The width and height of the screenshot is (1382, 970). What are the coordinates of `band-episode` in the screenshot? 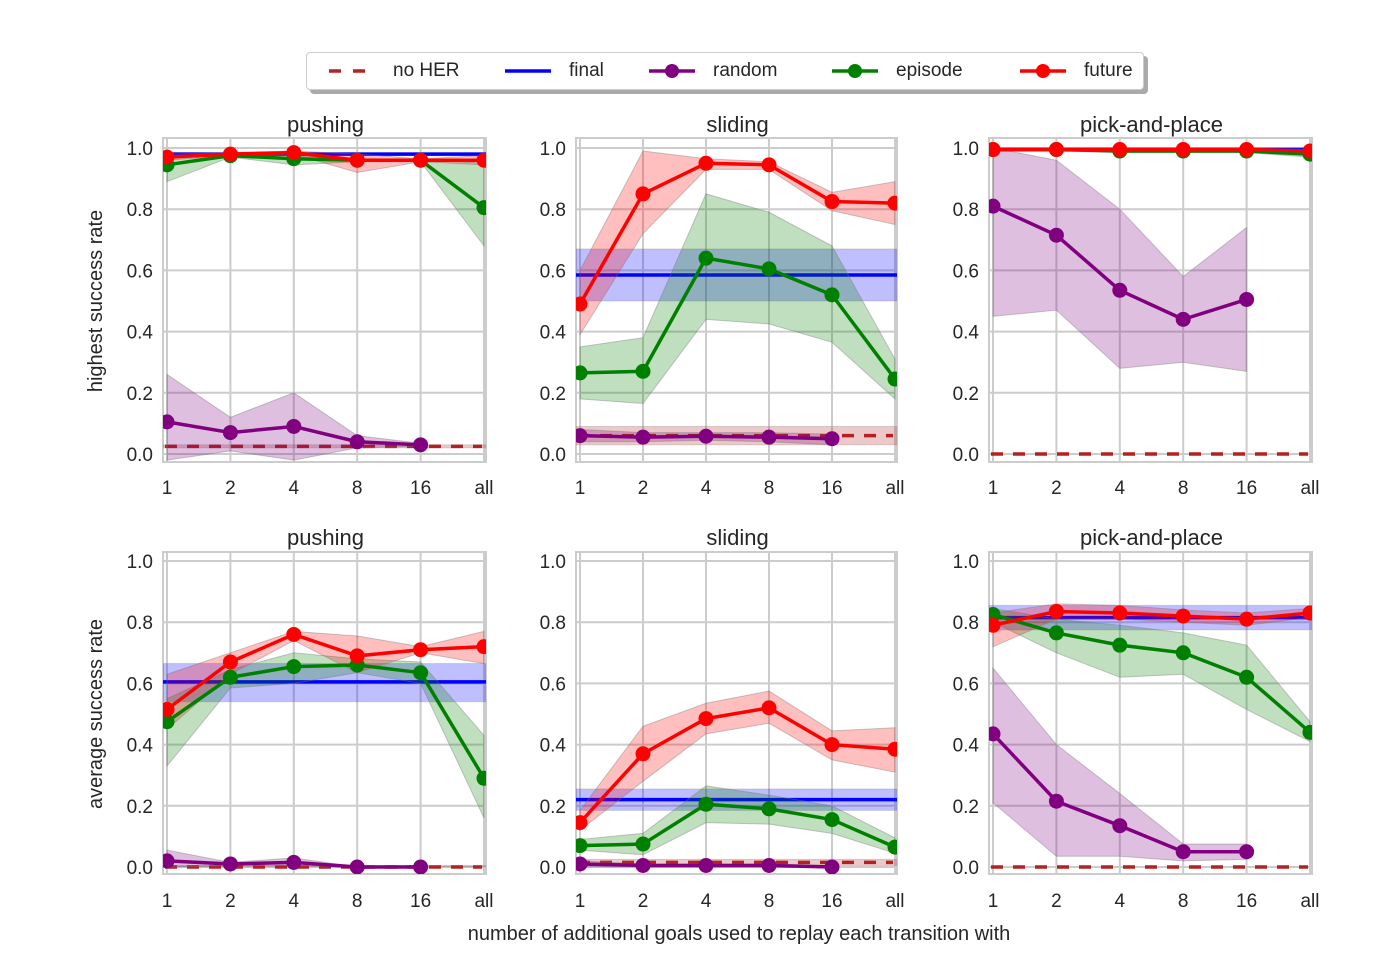 It's located at (737, 299).